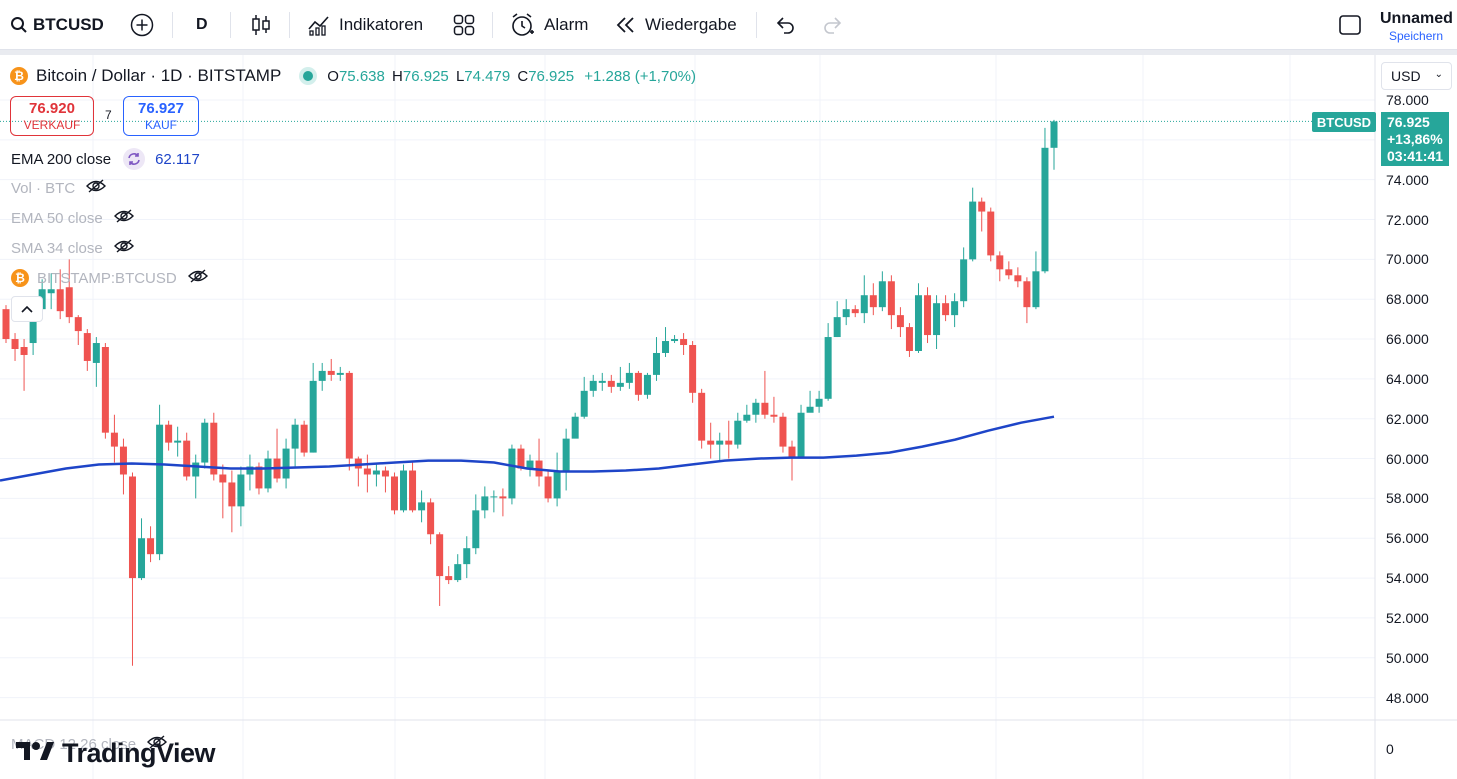 The width and height of the screenshot is (1457, 779). I want to click on redo-icon, so click(833, 25).